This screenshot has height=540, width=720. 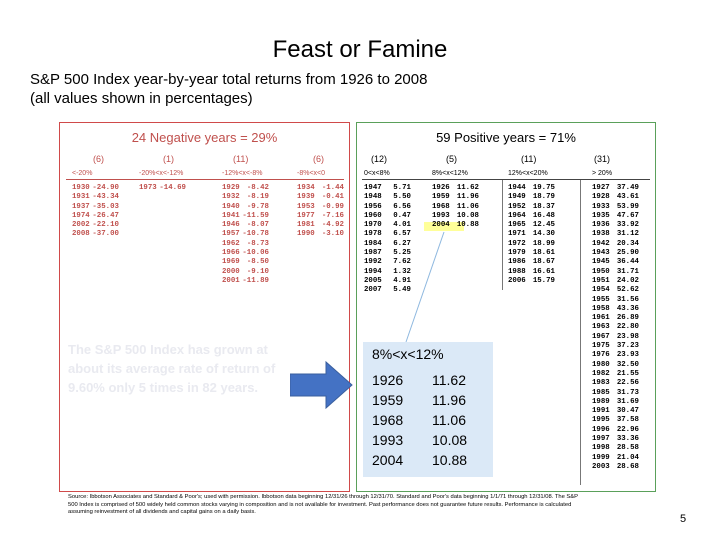 What do you see at coordinates (245, 188) in the screenshot?
I see `table-row: 1929 -8.42` at bounding box center [245, 188].